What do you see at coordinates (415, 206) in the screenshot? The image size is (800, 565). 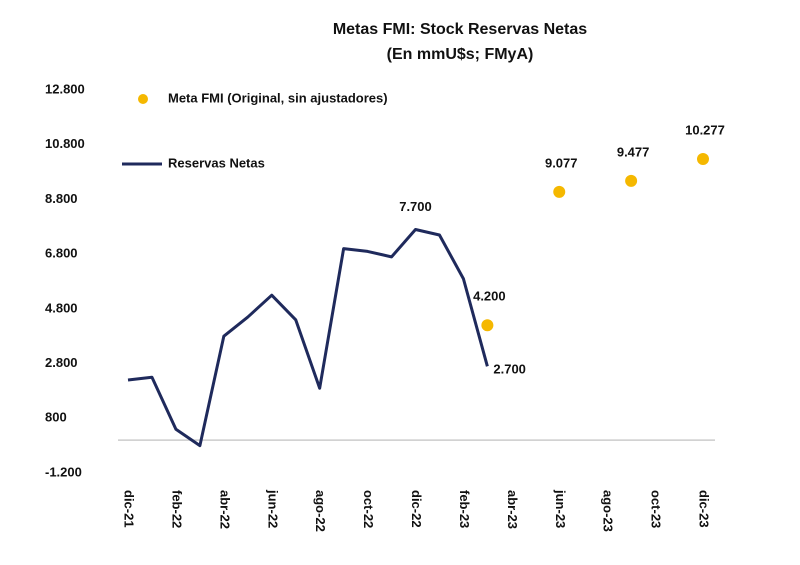 I see `data-label: 7.700` at bounding box center [415, 206].